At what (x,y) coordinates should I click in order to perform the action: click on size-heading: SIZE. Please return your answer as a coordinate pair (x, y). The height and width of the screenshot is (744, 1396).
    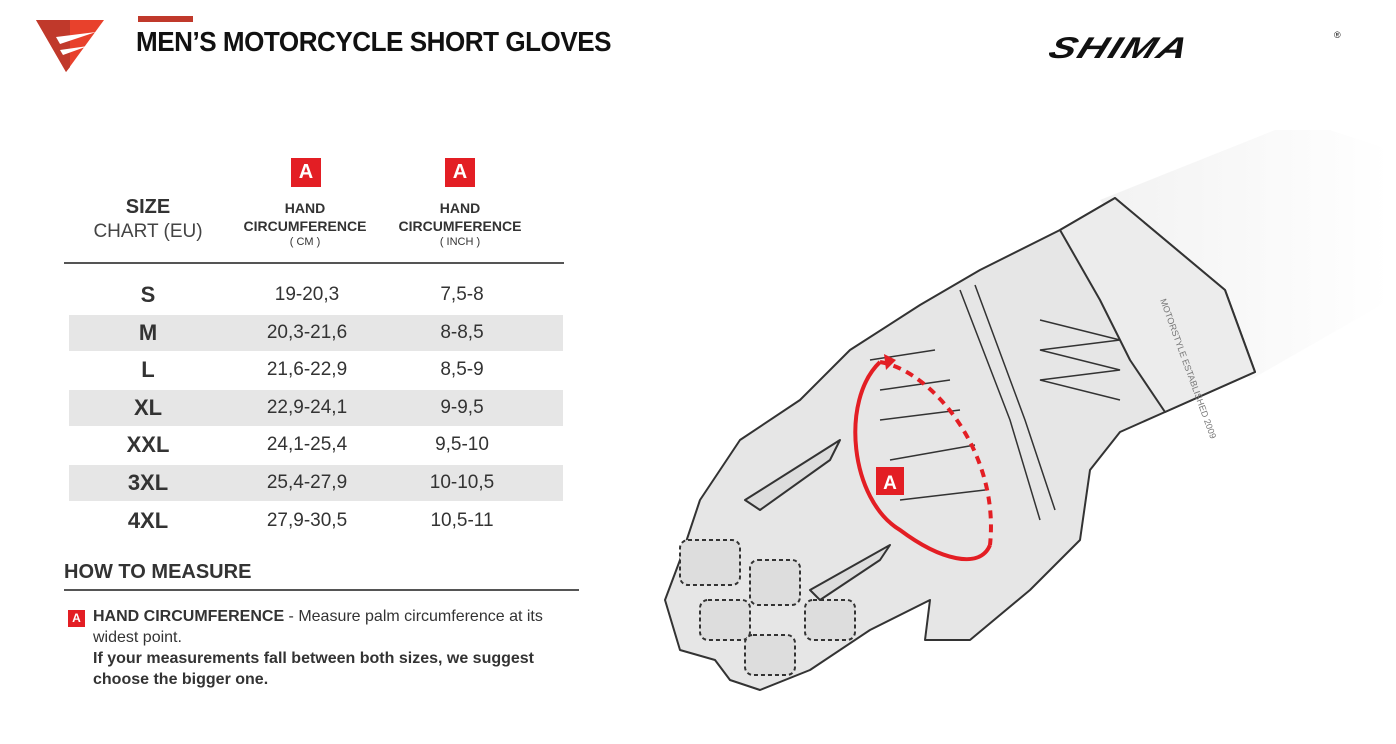
    Looking at the image, I should click on (148, 207).